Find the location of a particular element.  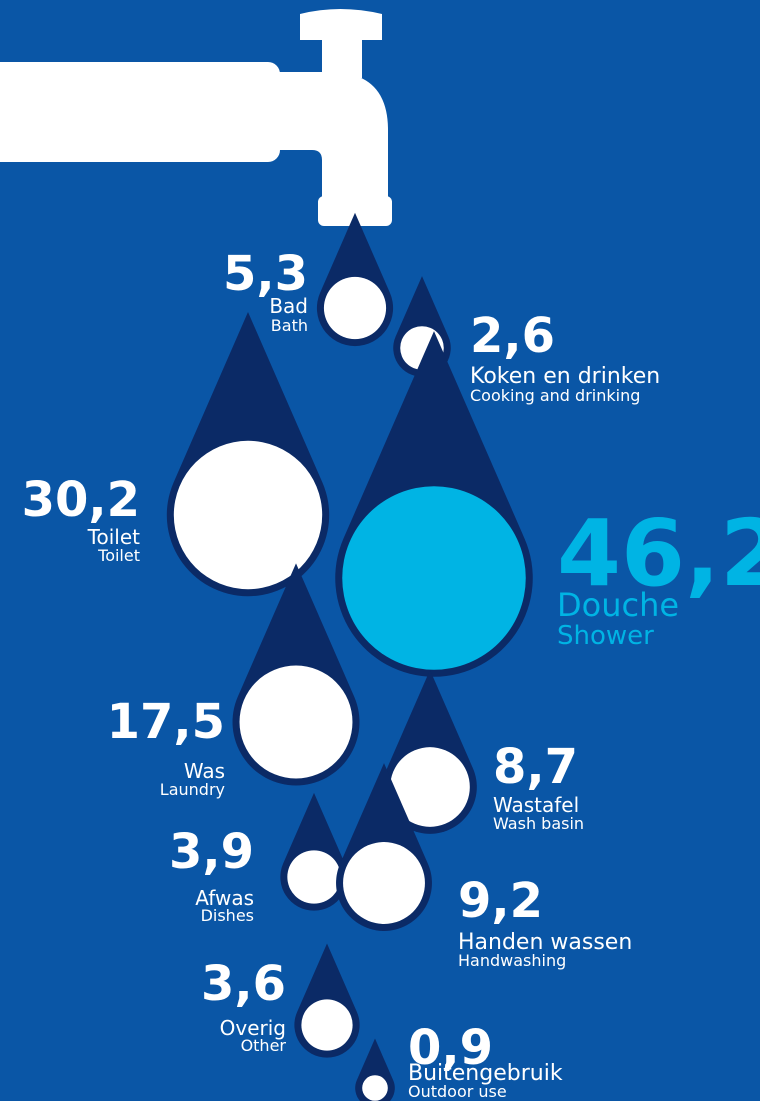

subtitle-label: Toilet is located at coordinates (118, 555).